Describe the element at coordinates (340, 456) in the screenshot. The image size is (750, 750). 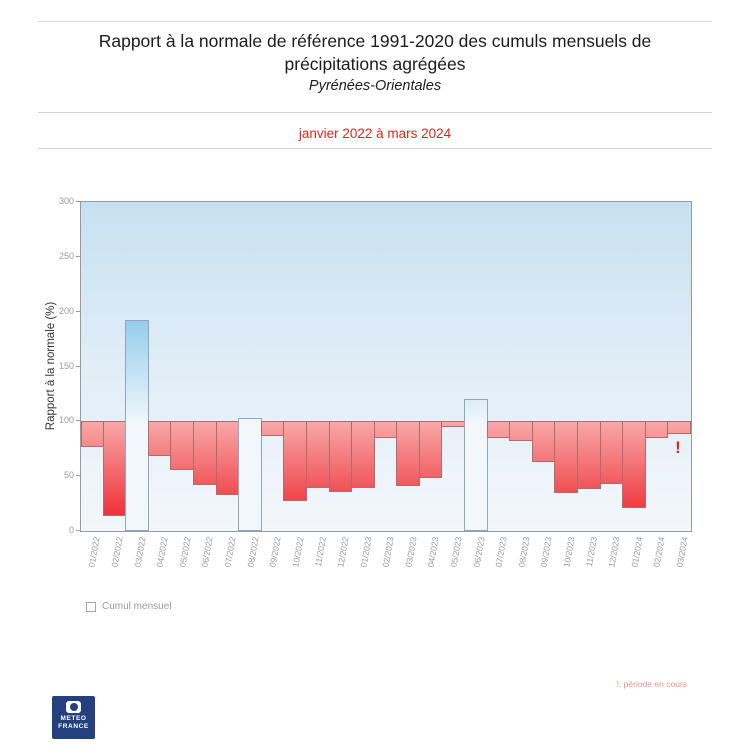
I see `bar-12-2022` at that location.